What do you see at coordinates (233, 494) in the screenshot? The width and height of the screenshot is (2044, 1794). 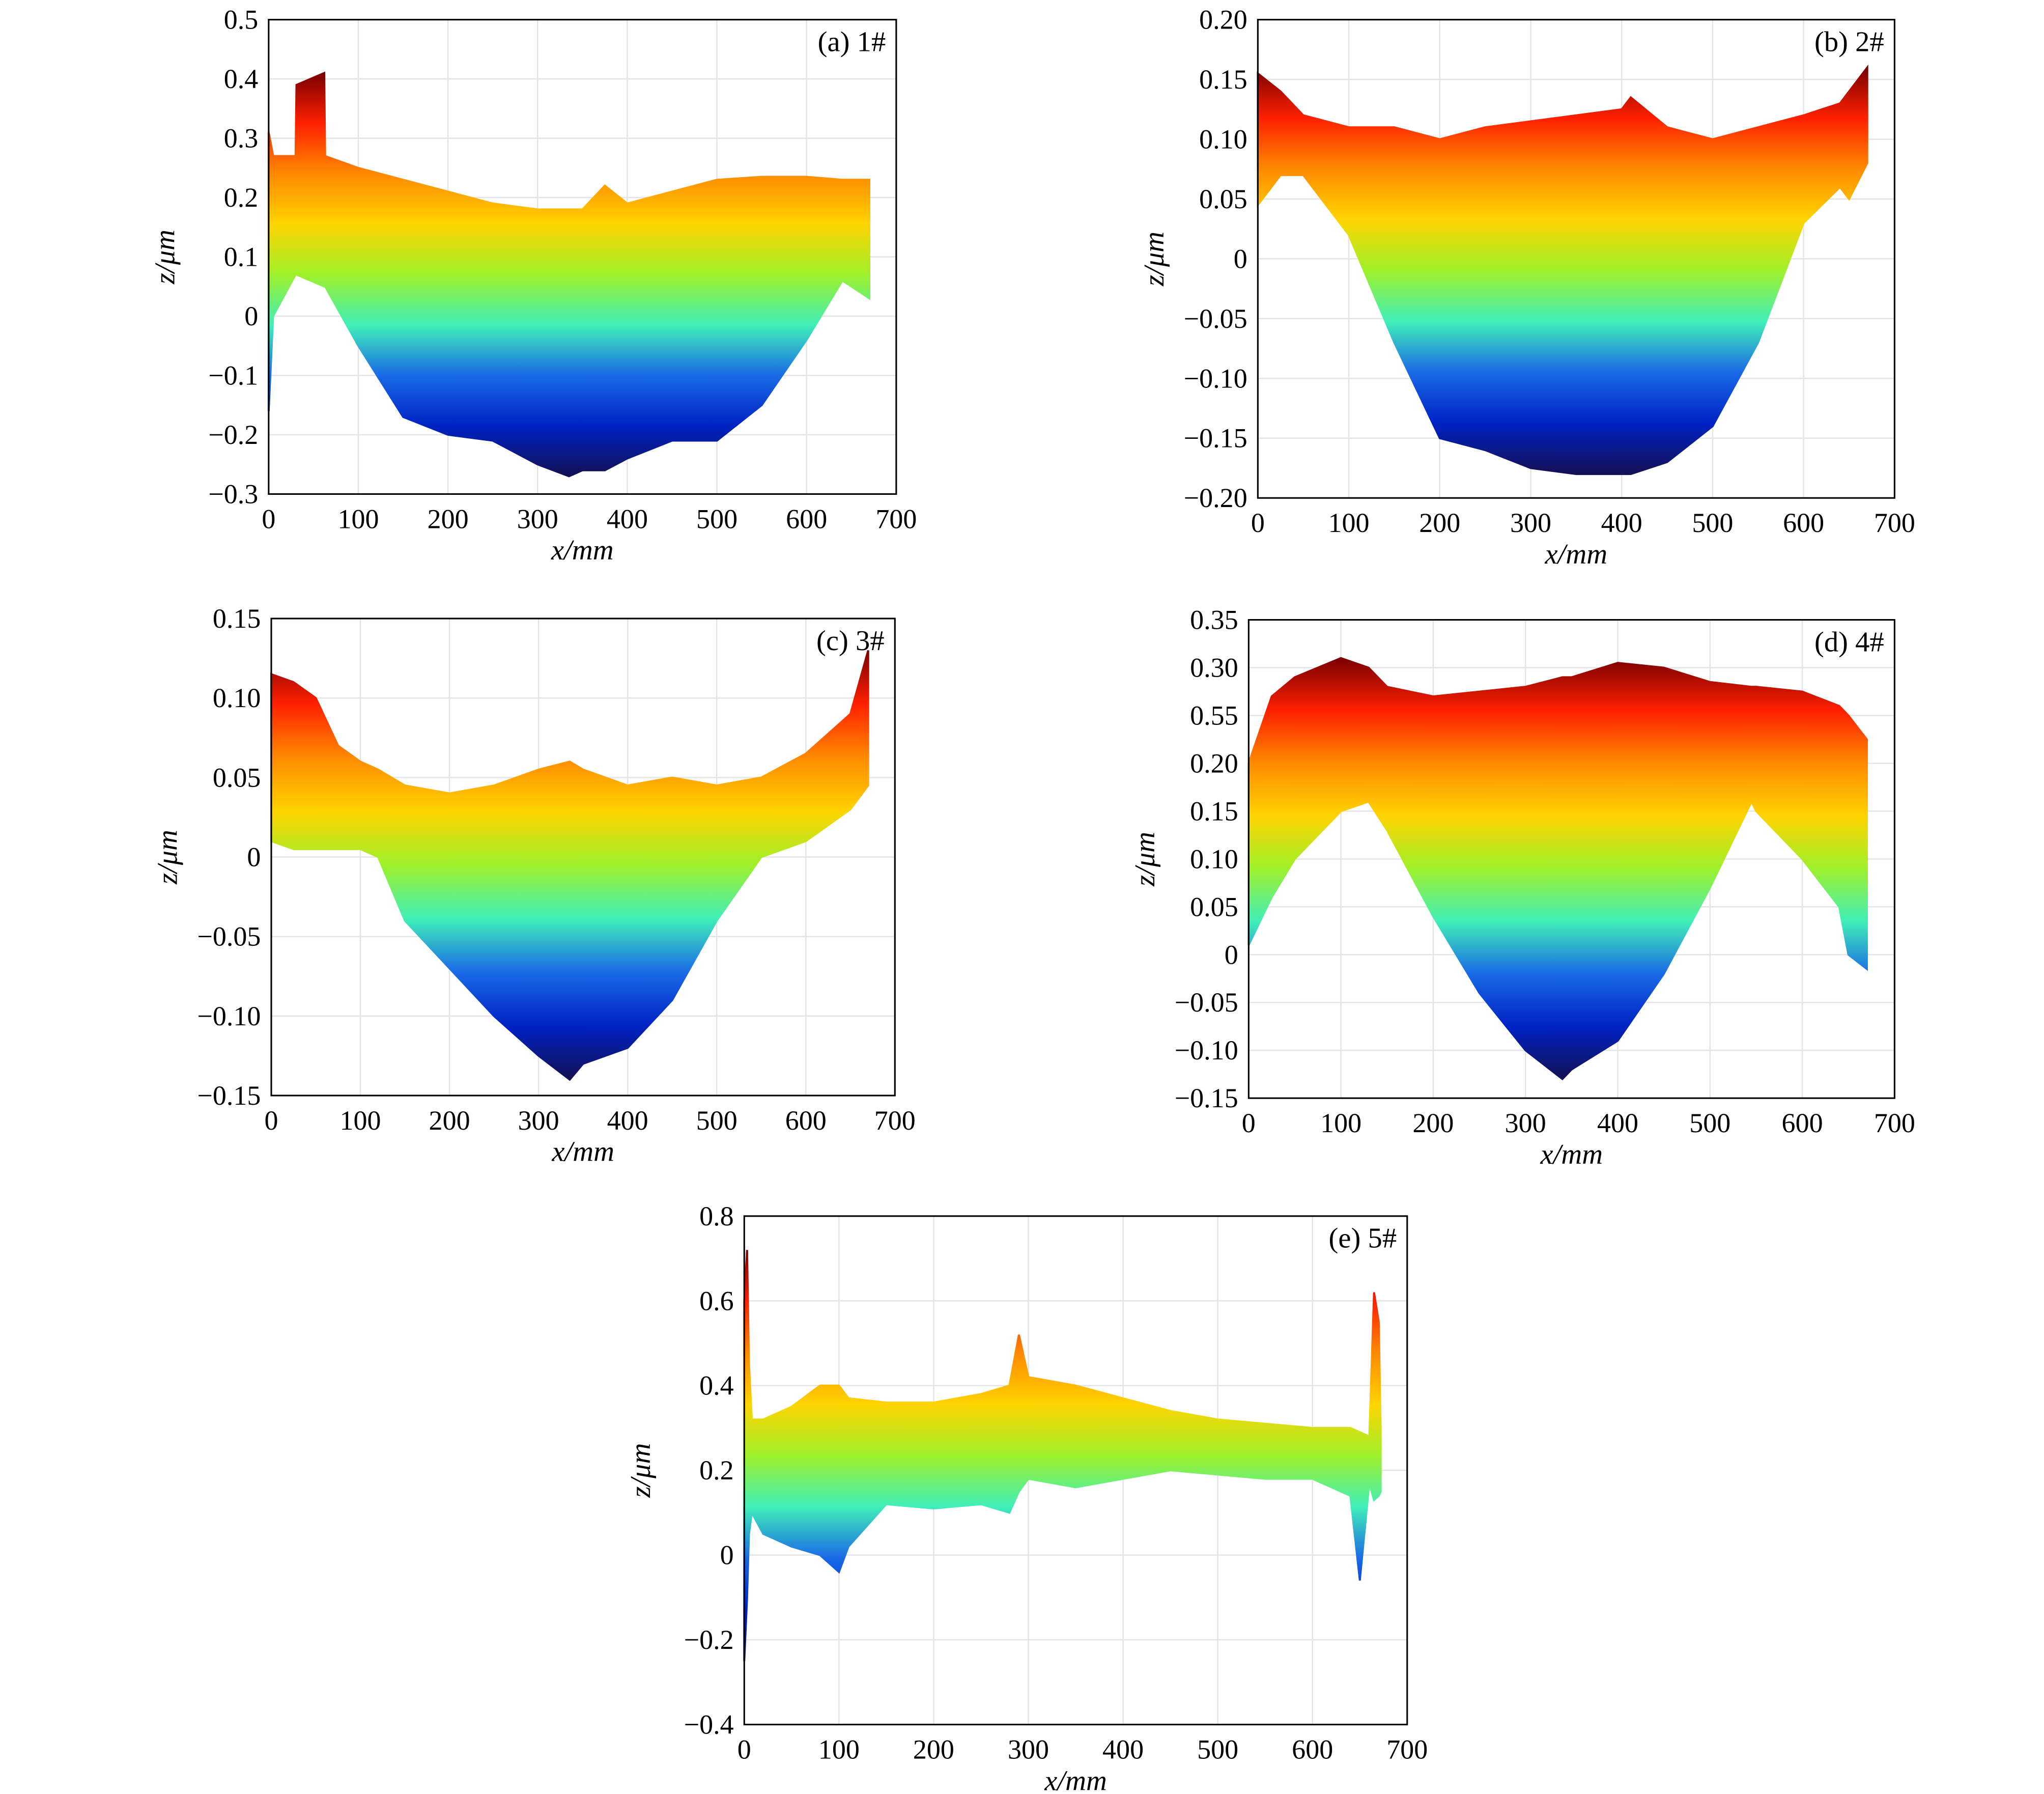 I see `y-tick-label: −0.3` at bounding box center [233, 494].